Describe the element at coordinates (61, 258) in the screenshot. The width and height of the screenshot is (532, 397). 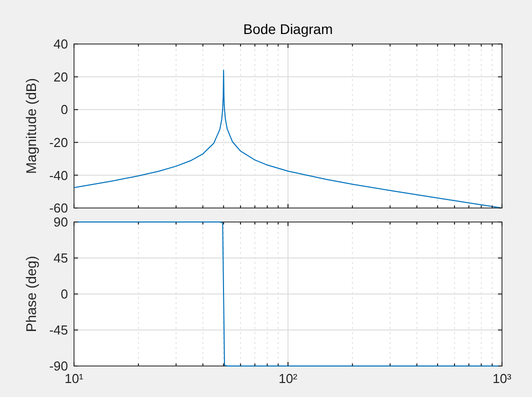
I see `y-tick-label: 45` at that location.